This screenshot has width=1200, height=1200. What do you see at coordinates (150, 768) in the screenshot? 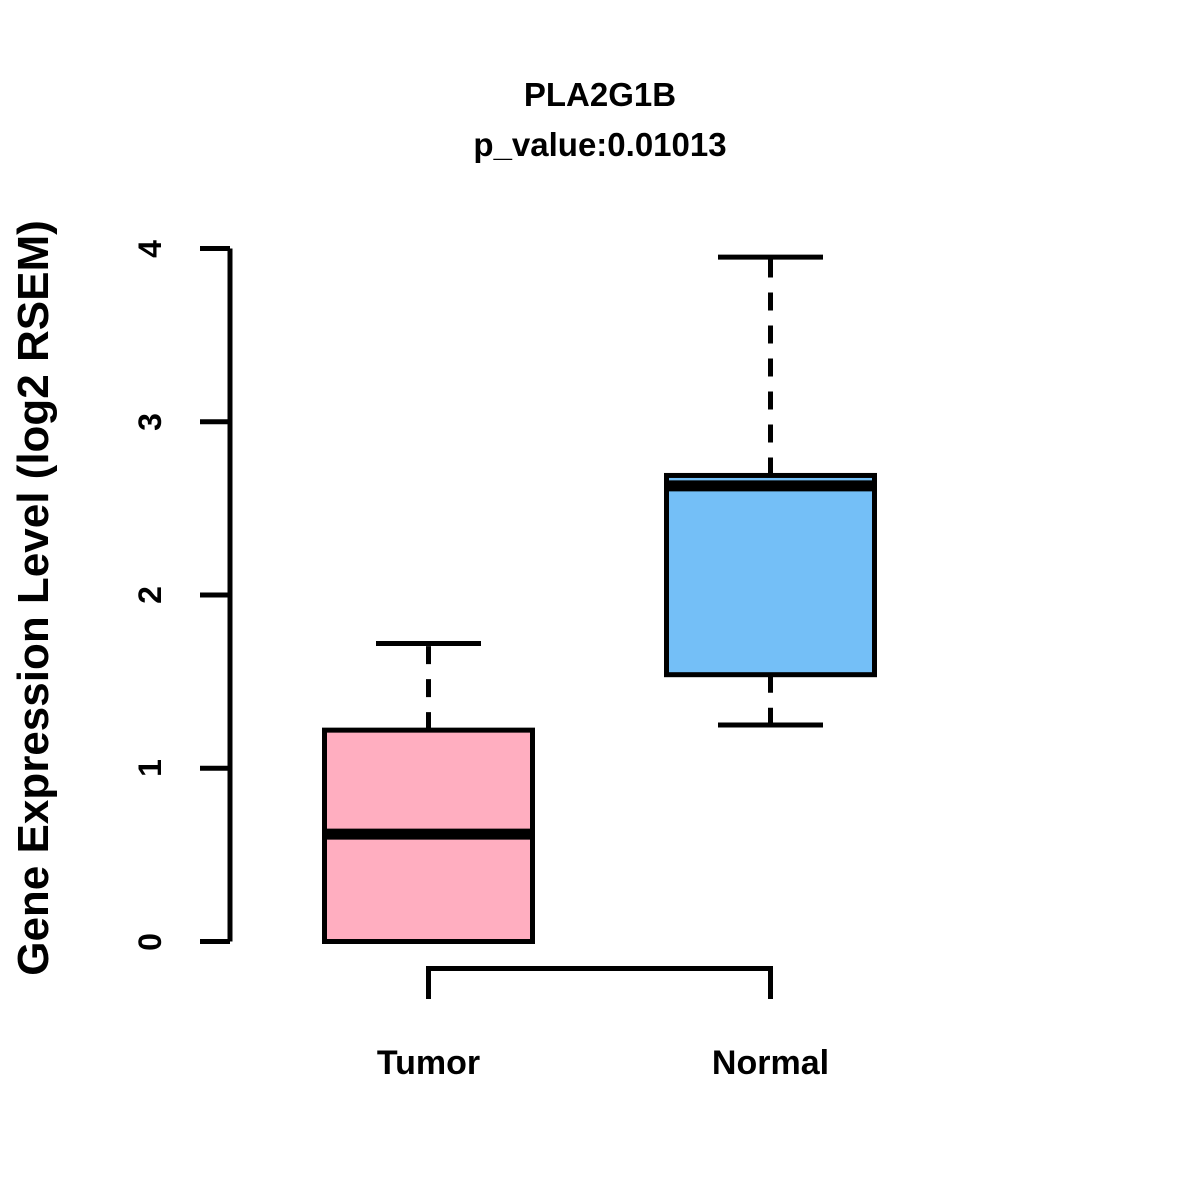
I see `y-tick-label: 1` at bounding box center [150, 768].